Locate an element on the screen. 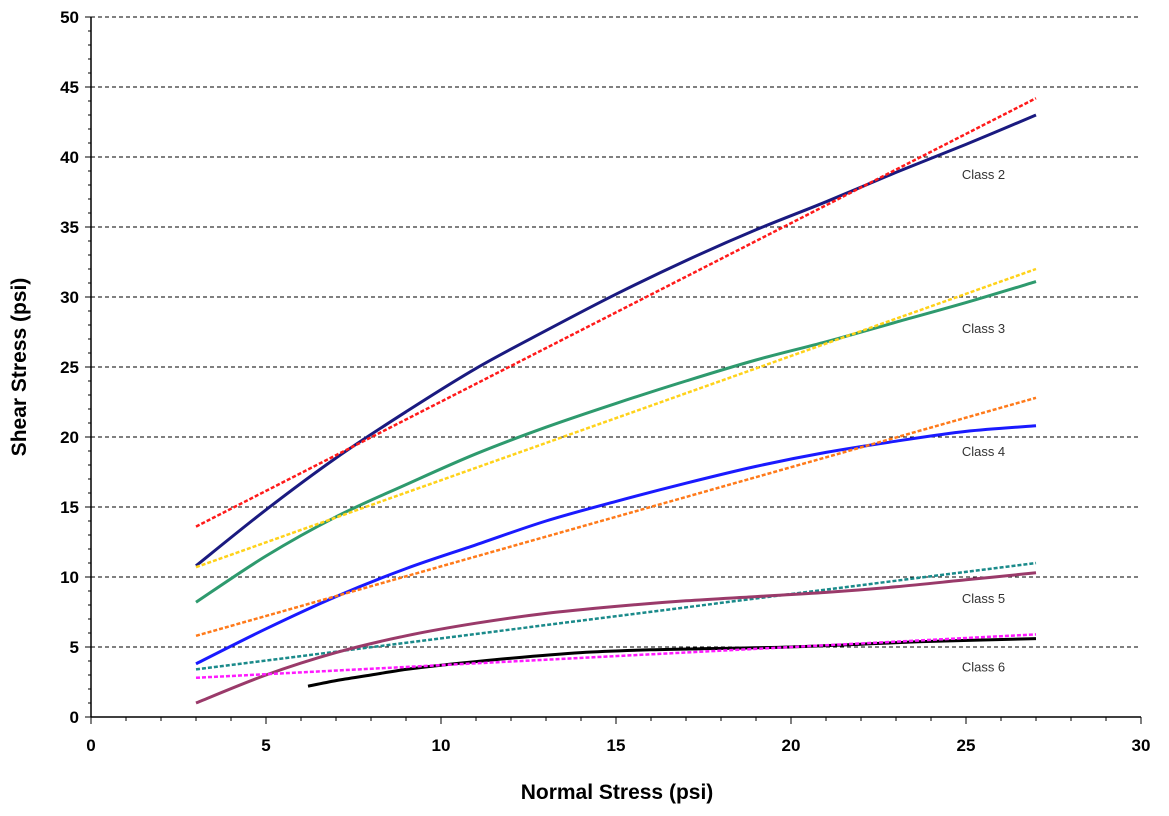 The image size is (1169, 816). y-tick-label: 30 is located at coordinates (69, 297).